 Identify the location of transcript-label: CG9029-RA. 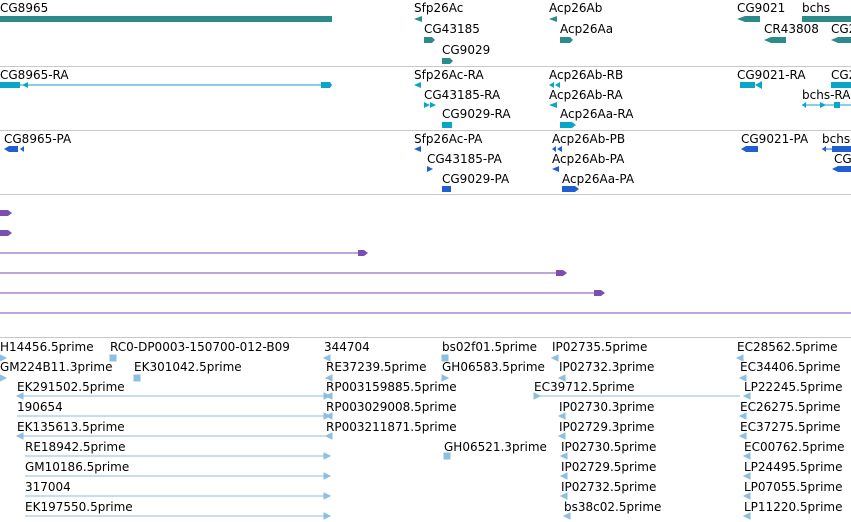
(476, 114).